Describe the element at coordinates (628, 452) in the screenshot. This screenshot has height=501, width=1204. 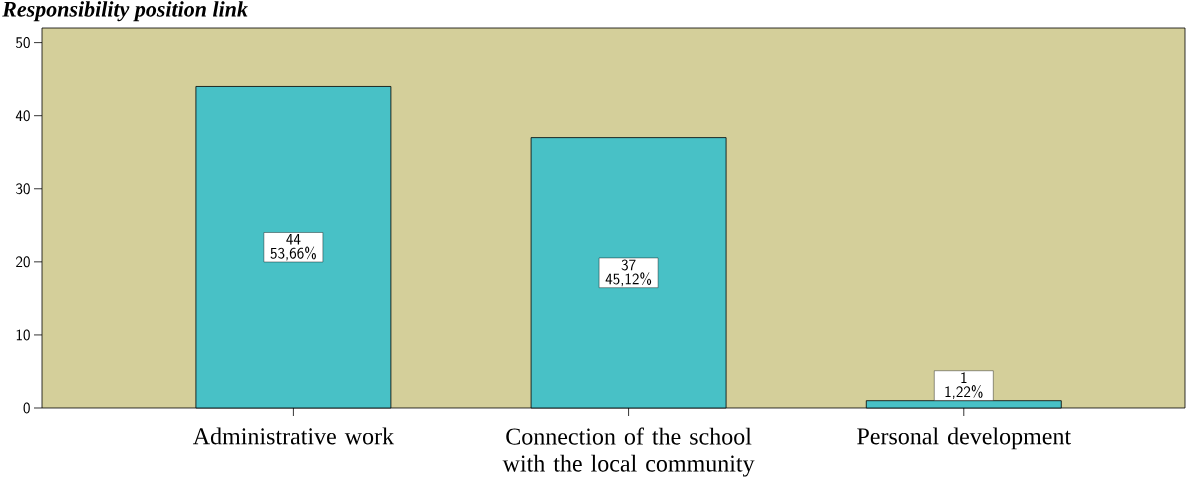
I see `x-tick-label: Connection of the school with the local community` at that location.